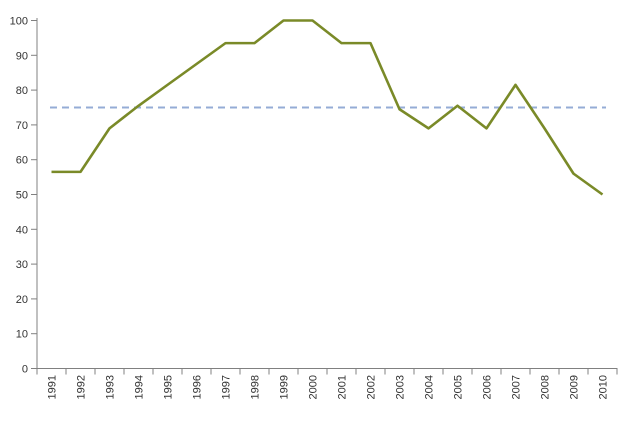 This screenshot has width=620, height=425. What do you see at coordinates (22, 265) in the screenshot?
I see `y-tick-label: 30` at bounding box center [22, 265].